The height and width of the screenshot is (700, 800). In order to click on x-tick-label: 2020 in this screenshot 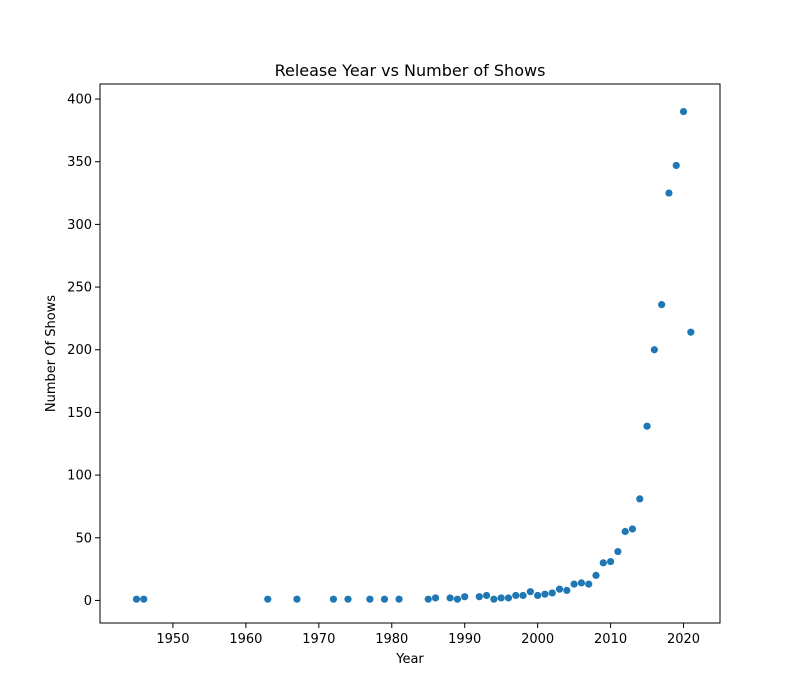, I will do `click(683, 639)`.